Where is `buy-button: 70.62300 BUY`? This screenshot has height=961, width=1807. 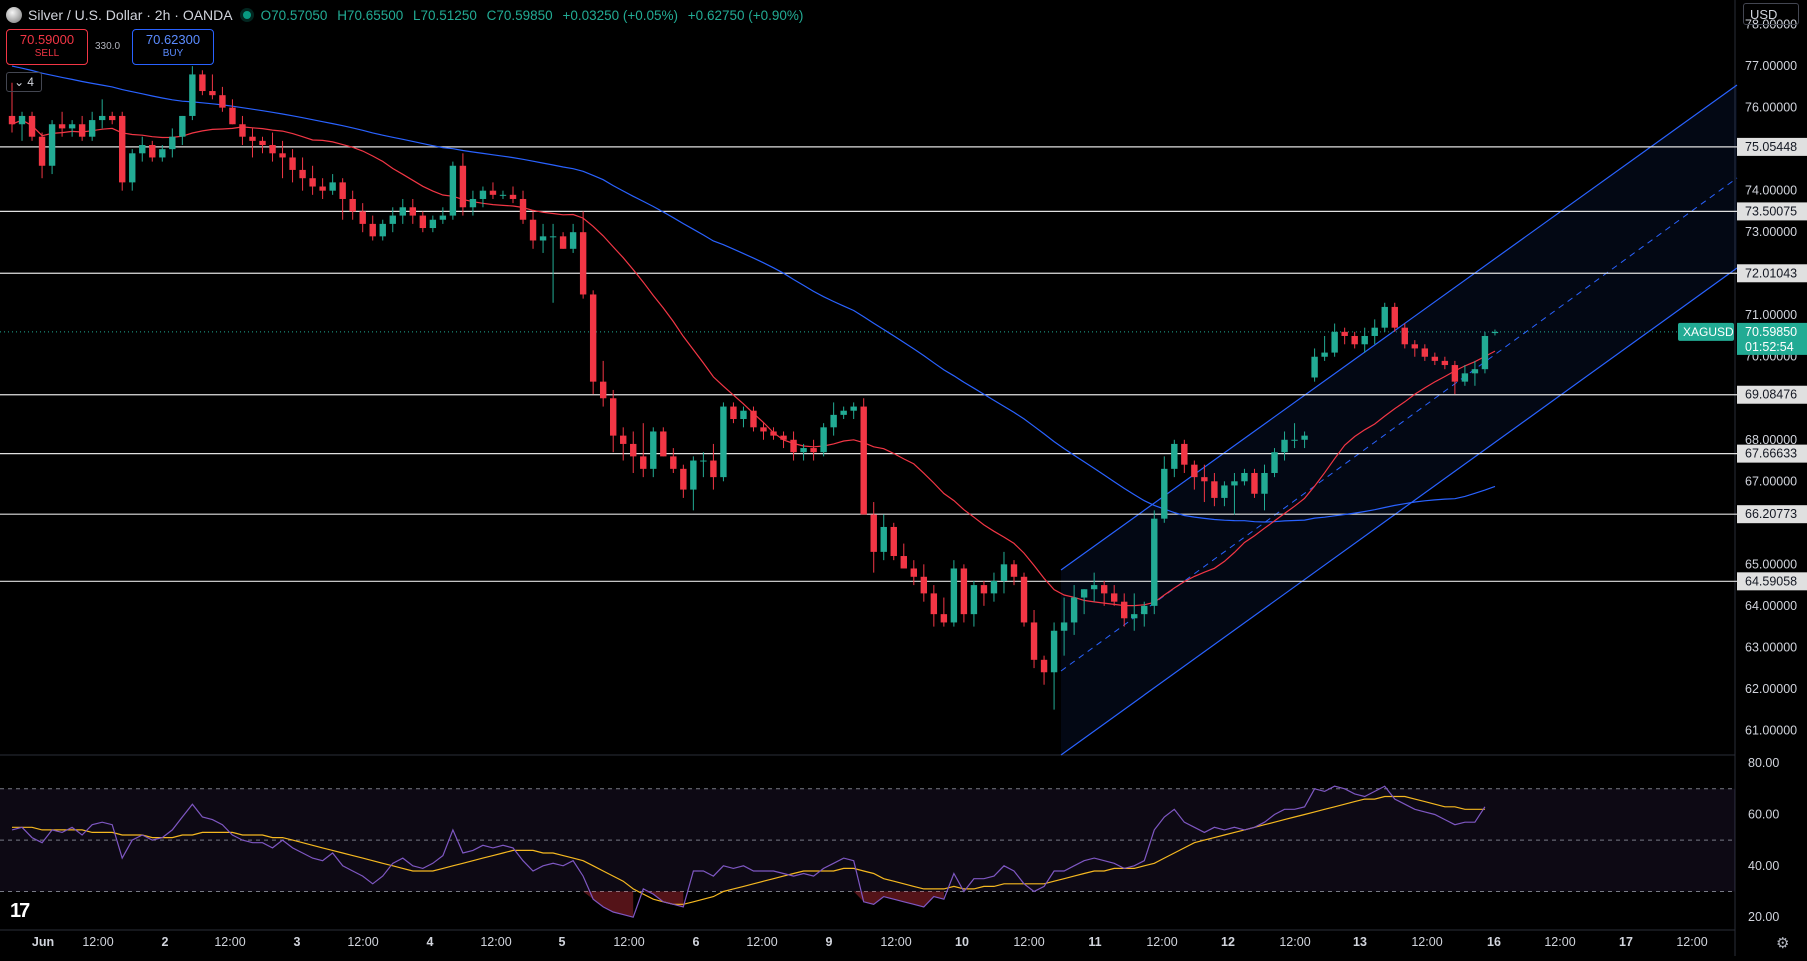 buy-button: 70.62300 BUY is located at coordinates (173, 47).